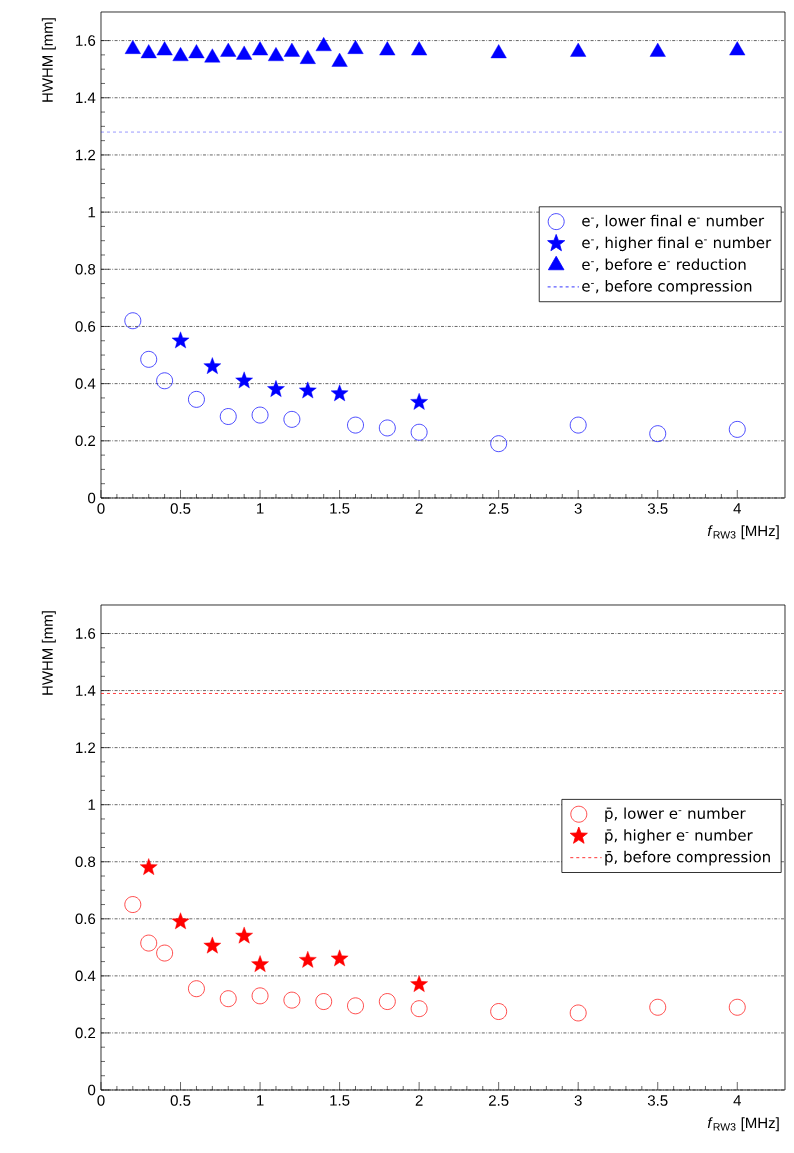  What do you see at coordinates (687, 858) in the screenshot?
I see `legend-label: p̄, before compression` at bounding box center [687, 858].